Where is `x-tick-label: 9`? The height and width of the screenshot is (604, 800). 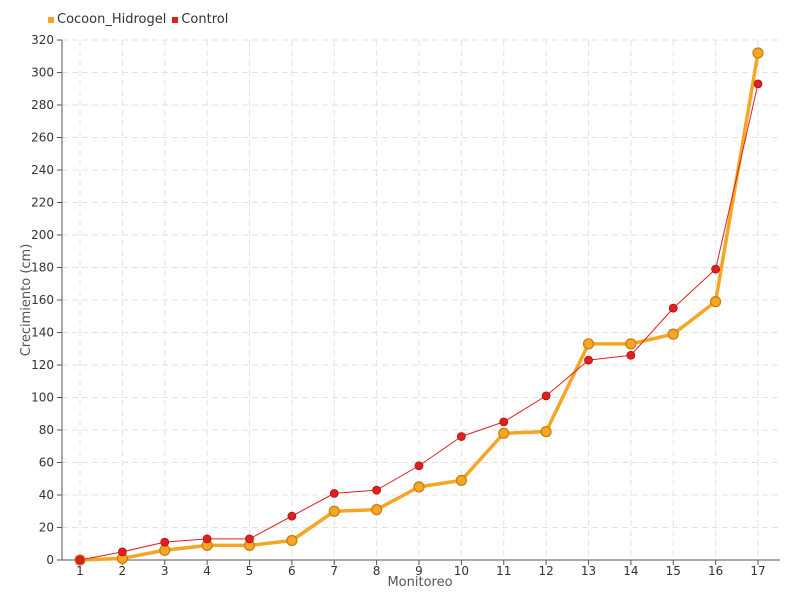 x-tick-label: 9 is located at coordinates (419, 571).